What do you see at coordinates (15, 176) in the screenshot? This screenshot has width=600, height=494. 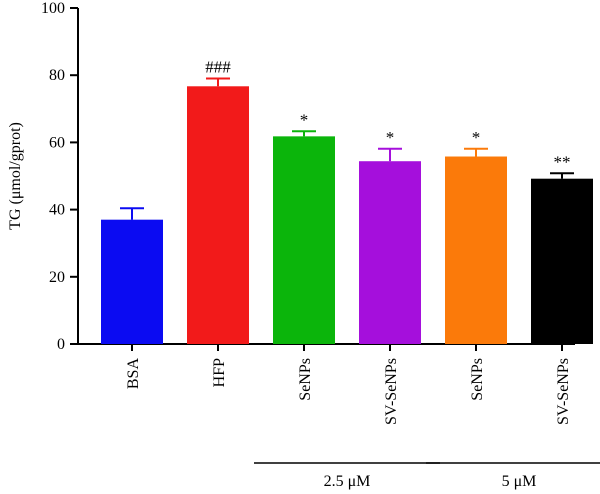 I see `y-axis-title: TG (μmol/gprot)` at bounding box center [15, 176].